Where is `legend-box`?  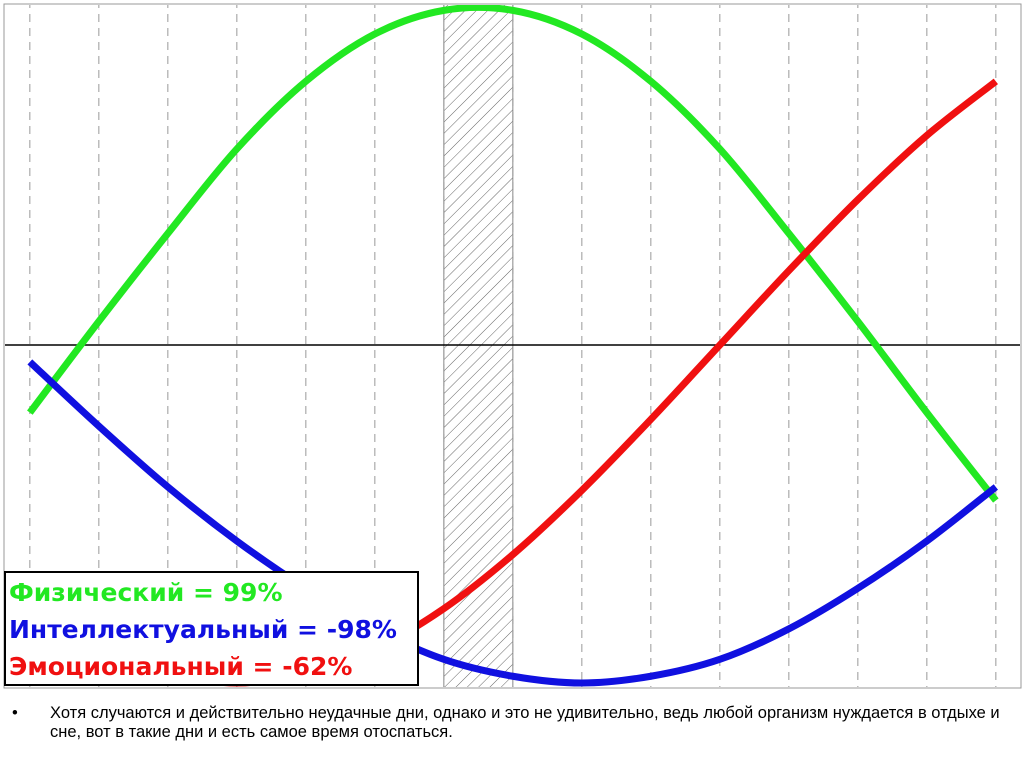 legend-box is located at coordinates (211, 628).